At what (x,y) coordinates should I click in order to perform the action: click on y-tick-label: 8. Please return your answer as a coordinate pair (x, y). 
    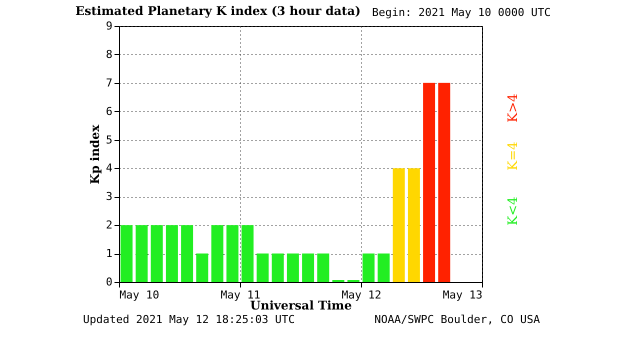
    Looking at the image, I should click on (109, 54).